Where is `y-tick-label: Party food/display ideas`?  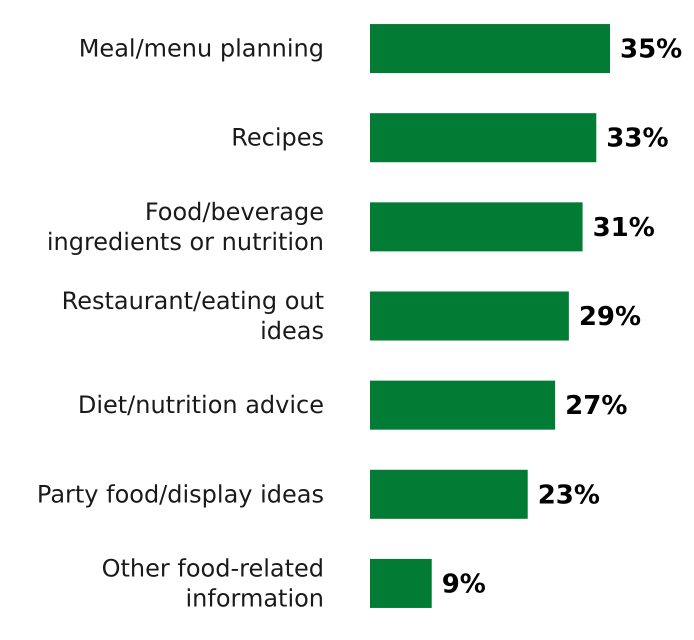
y-tick-label: Party food/display ideas is located at coordinates (180, 494).